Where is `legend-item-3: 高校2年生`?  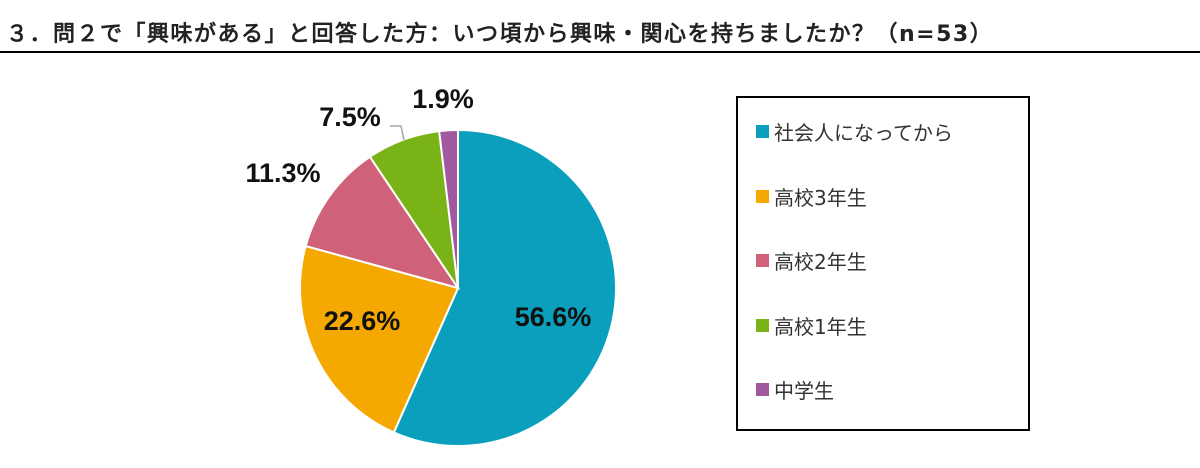
legend-item-3: 高校2年生 is located at coordinates (811, 260).